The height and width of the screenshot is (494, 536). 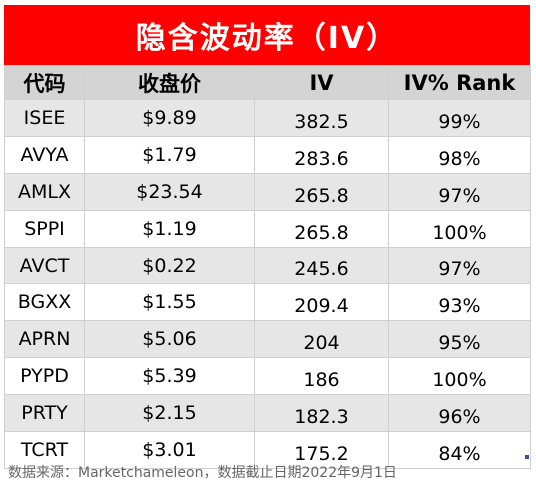 I want to click on header-ticker: 代码, so click(x=44, y=82).